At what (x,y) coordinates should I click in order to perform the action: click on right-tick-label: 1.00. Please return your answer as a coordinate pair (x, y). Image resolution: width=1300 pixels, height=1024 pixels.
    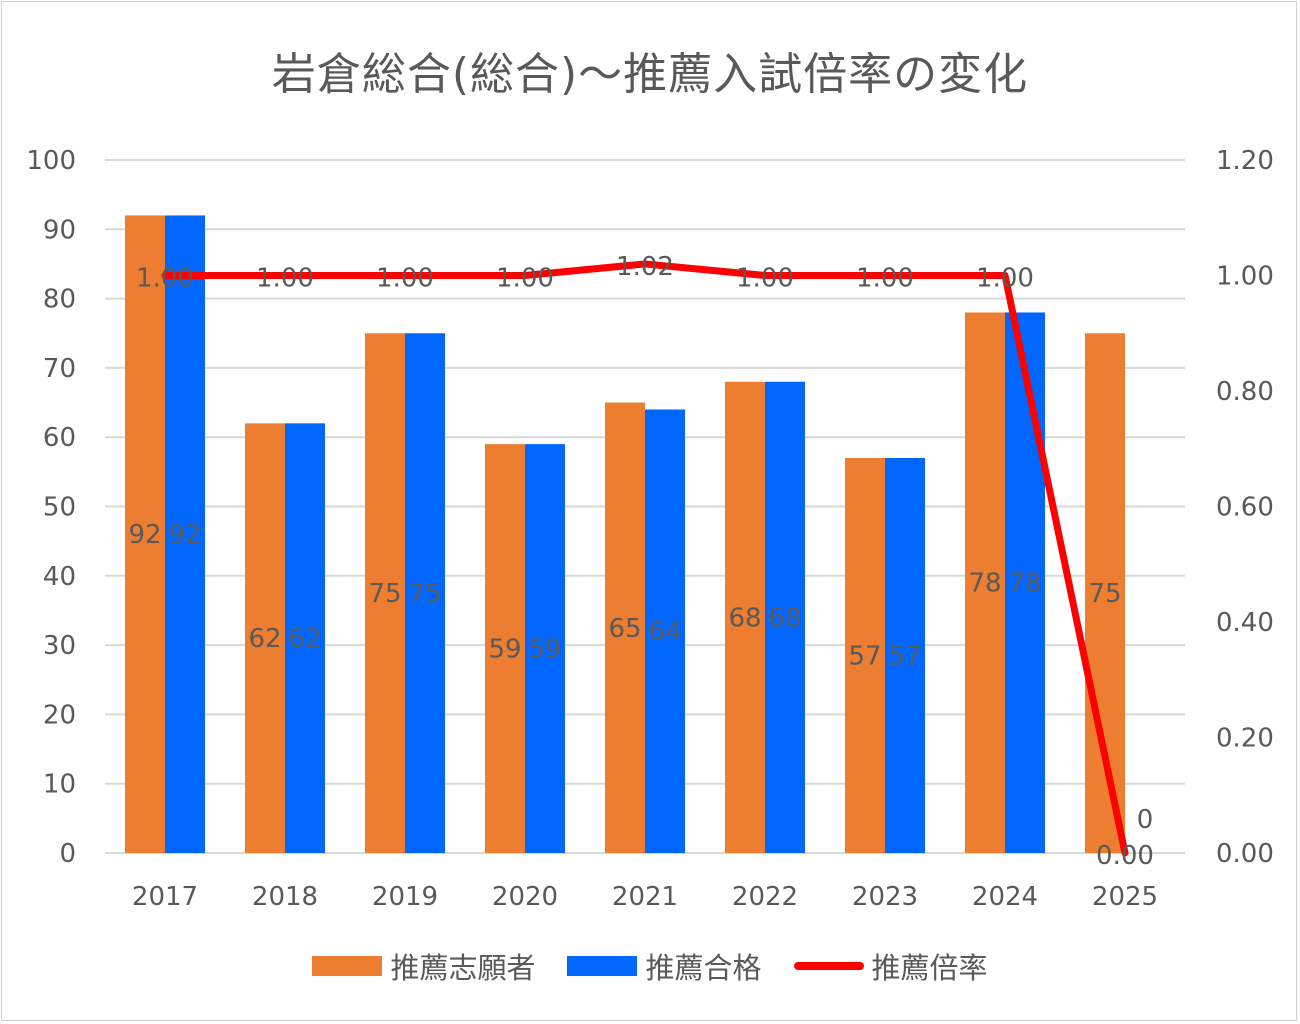
    Looking at the image, I should click on (1245, 277).